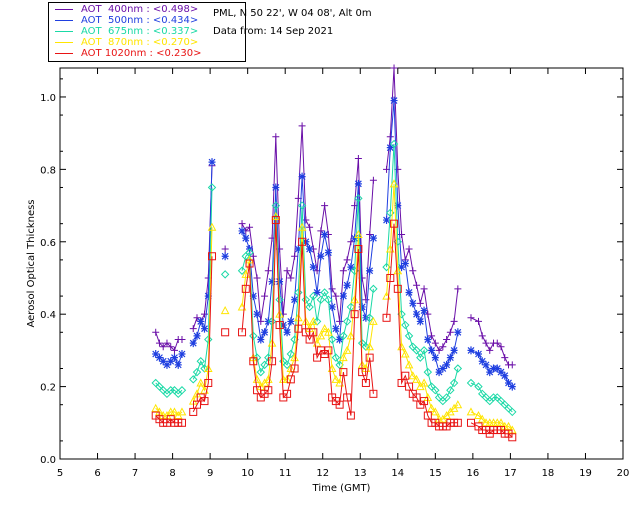 The height and width of the screenshot is (512, 640). I want to click on legend-label: AOT 400nm : <0.498>, so click(140, 9).